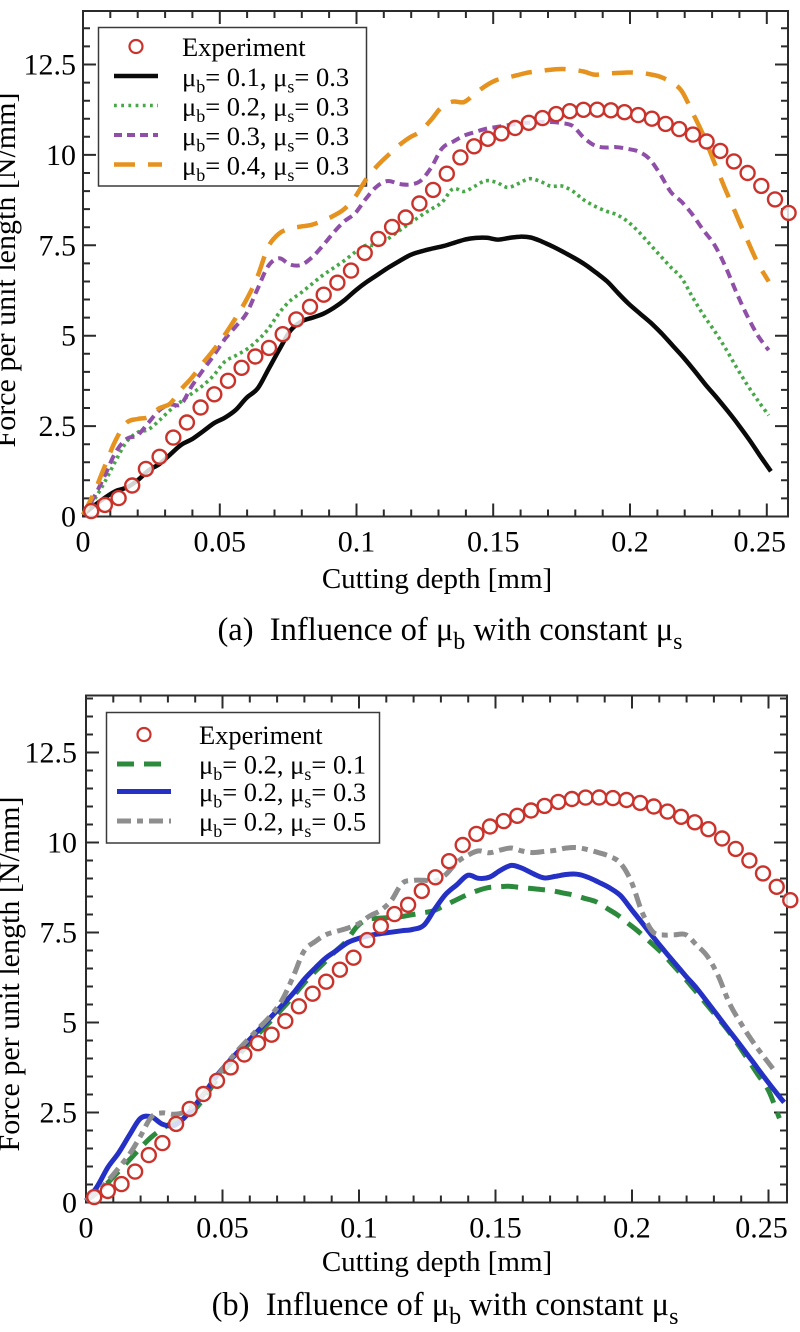 The width and height of the screenshot is (800, 1332). What do you see at coordinates (265, 138) in the screenshot?
I see `svg-text: μb= 0.3, μs= 0.3` at bounding box center [265, 138].